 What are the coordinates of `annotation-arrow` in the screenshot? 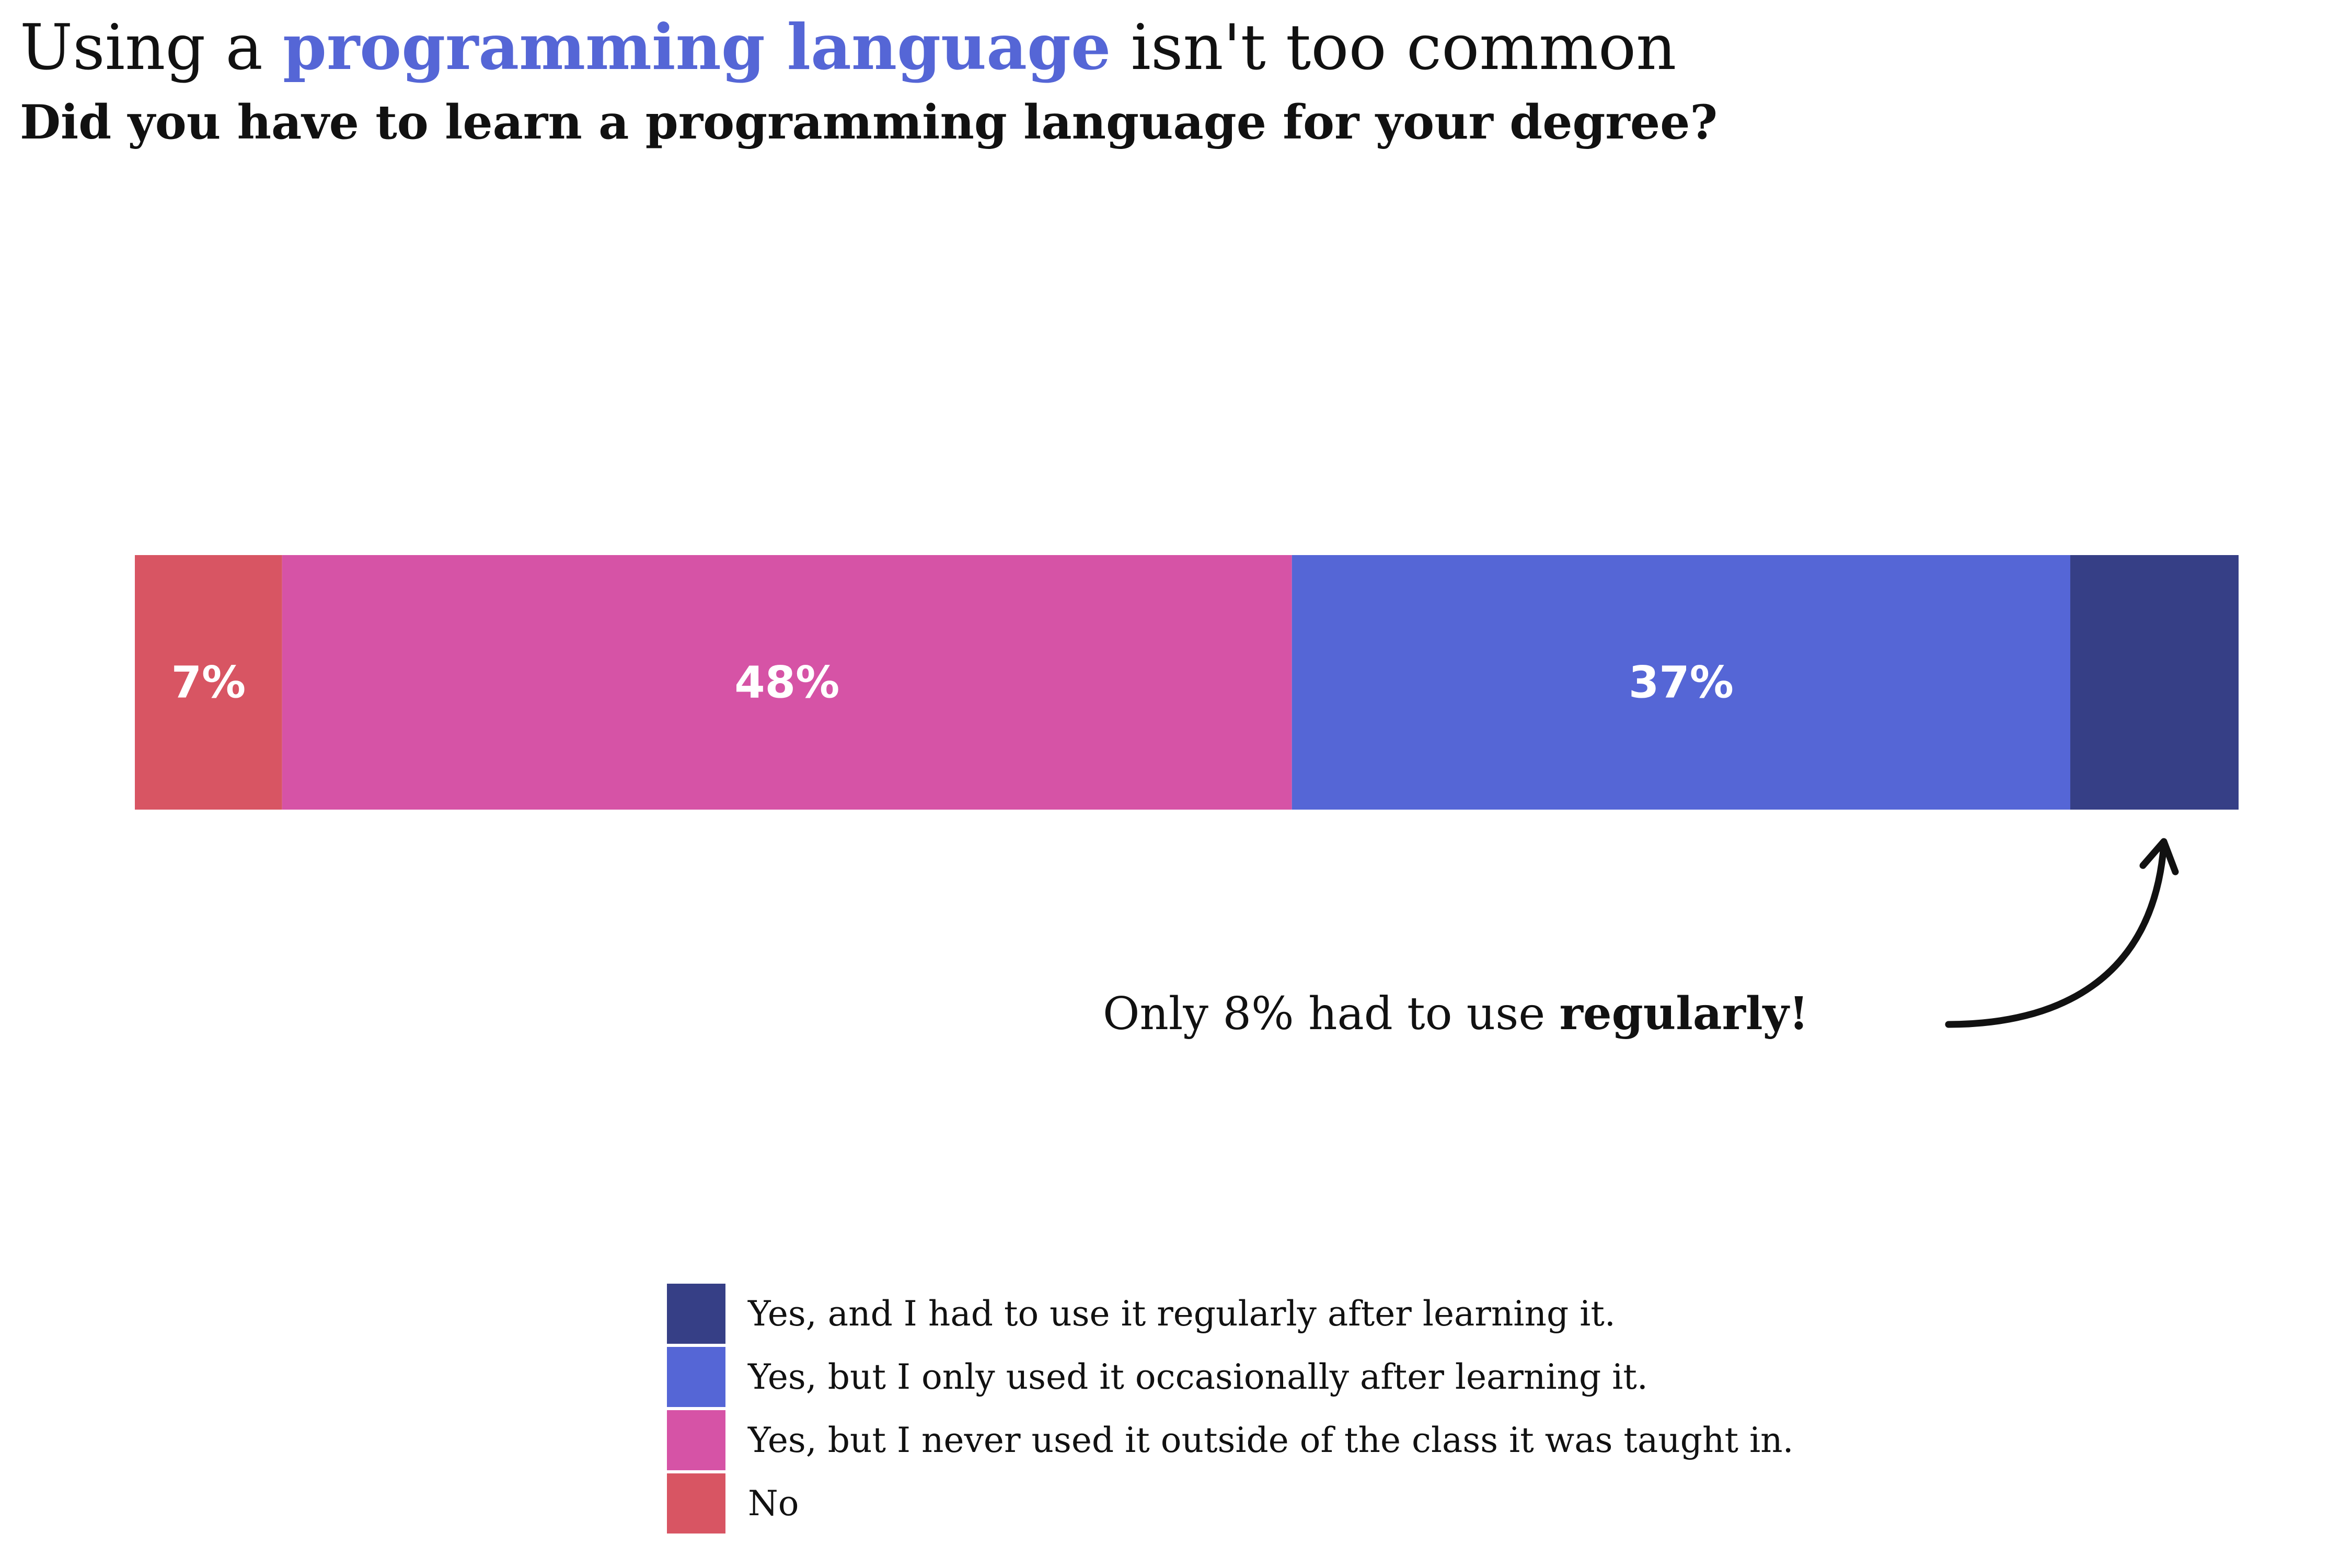 It's located at (2056, 934).